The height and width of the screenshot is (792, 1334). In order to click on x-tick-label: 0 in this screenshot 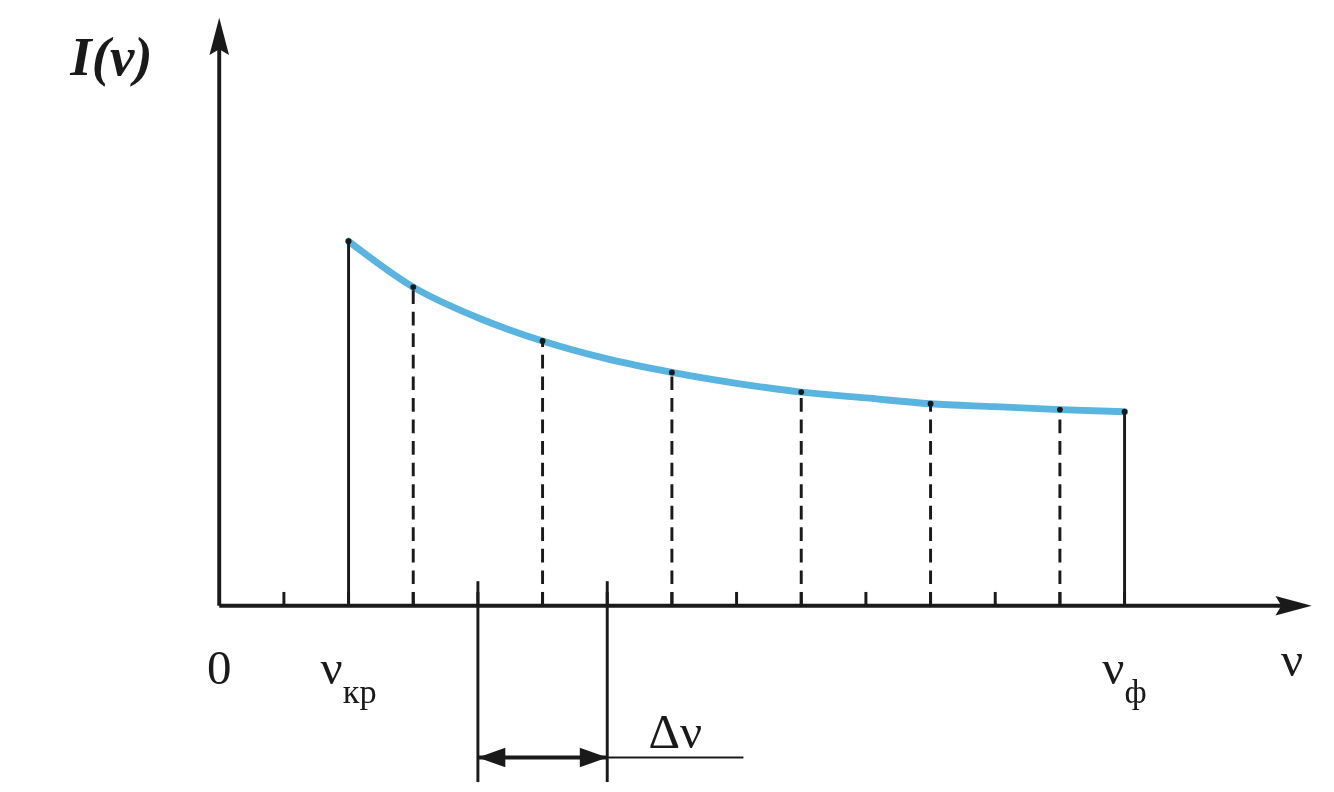, I will do `click(219, 668)`.